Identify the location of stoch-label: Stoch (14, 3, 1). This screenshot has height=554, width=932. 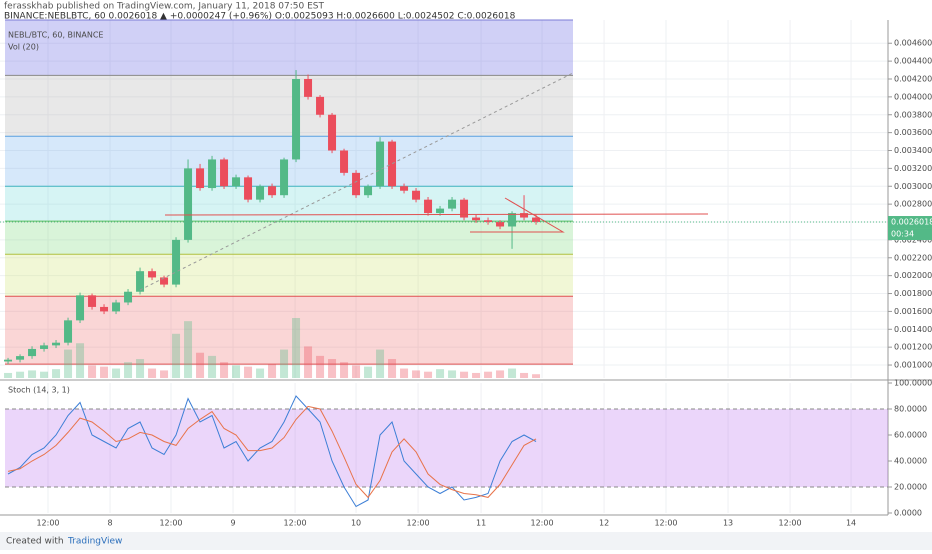
(39, 390).